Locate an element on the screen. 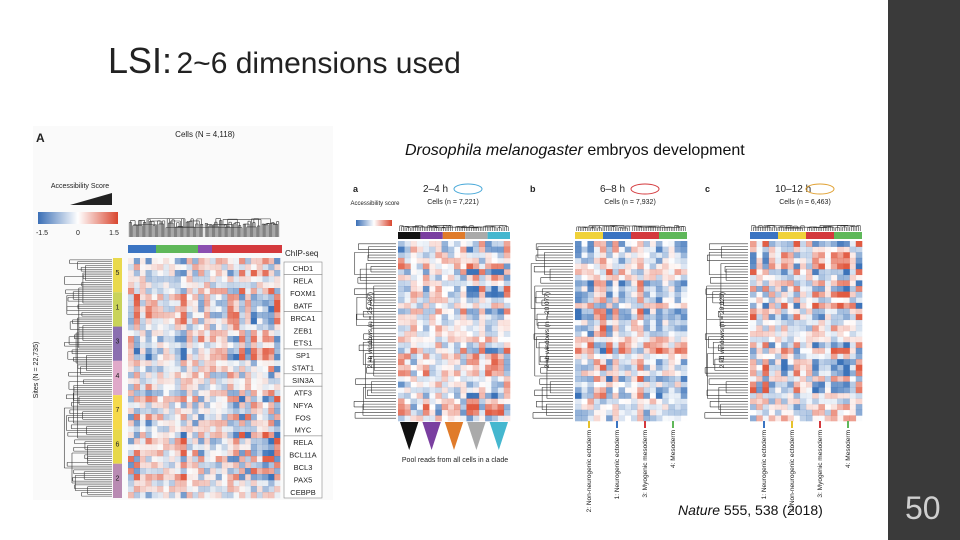 Image resolution: width=960 pixels, height=540 pixels. gene-box is located at coordinates (303, 330).